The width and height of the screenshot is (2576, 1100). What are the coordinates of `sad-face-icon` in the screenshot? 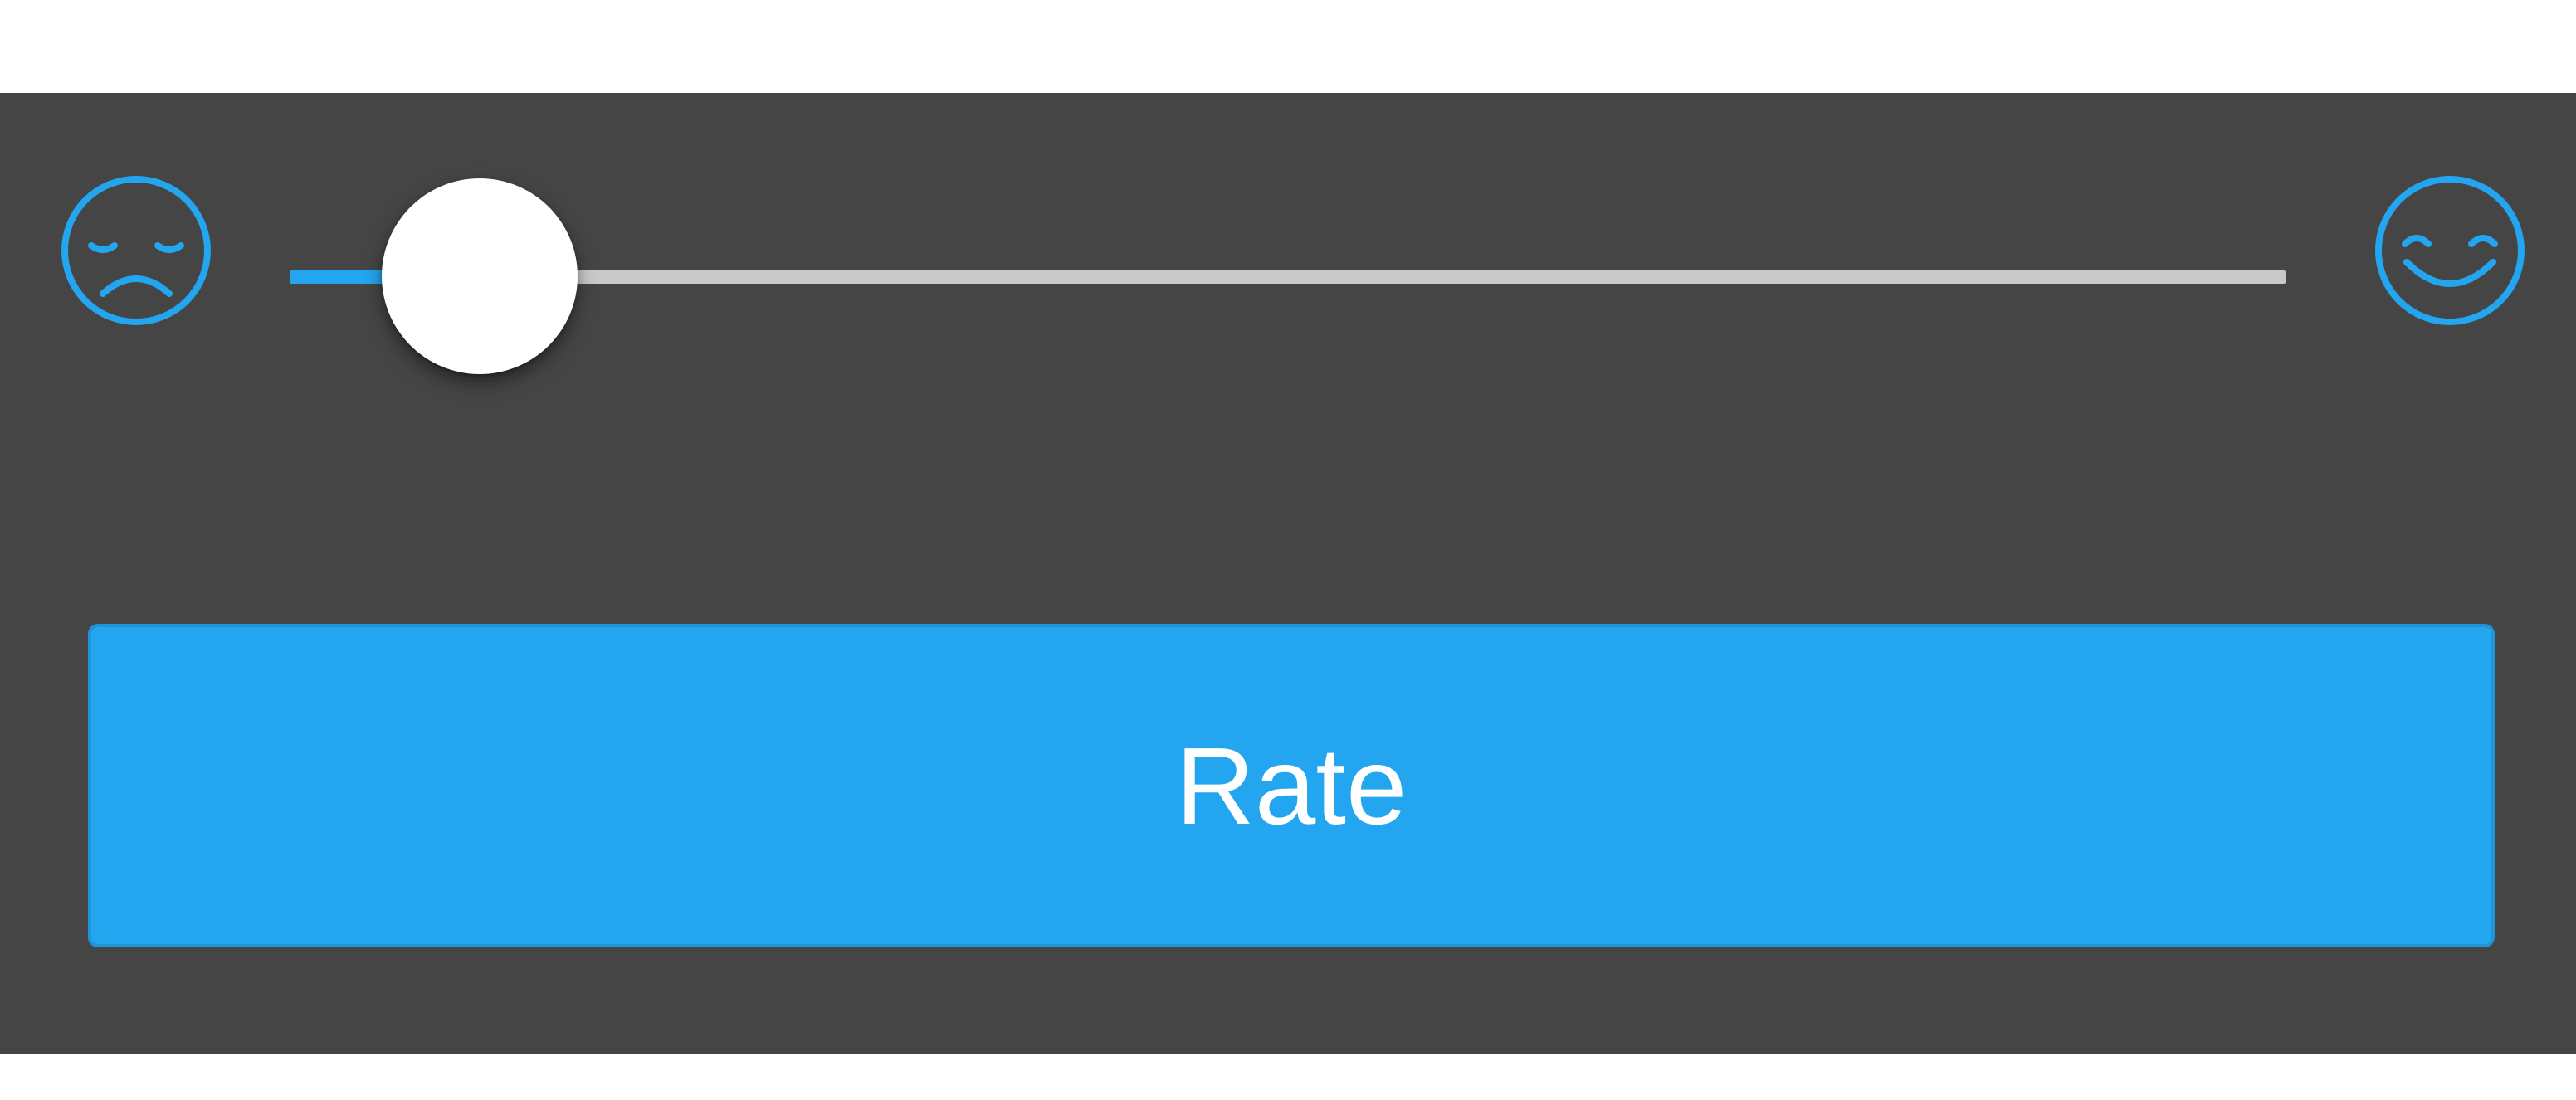 It's located at (136, 251).